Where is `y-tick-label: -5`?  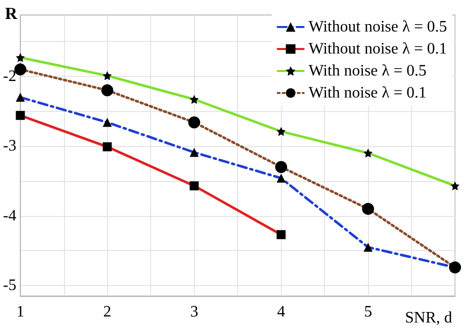 y-tick-label: -5 is located at coordinates (9, 285).